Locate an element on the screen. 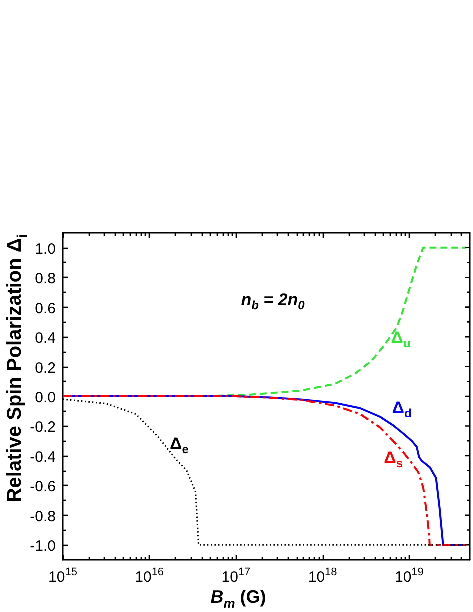 The width and height of the screenshot is (473, 612). y-tick-label: -0.2 is located at coordinates (43, 427).